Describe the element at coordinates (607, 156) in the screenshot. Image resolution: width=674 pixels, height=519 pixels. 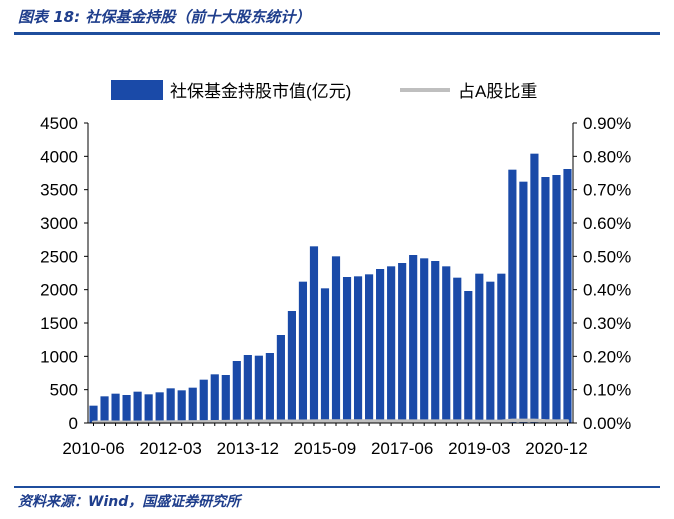
I see `right-tick-label: 0.80%` at that location.